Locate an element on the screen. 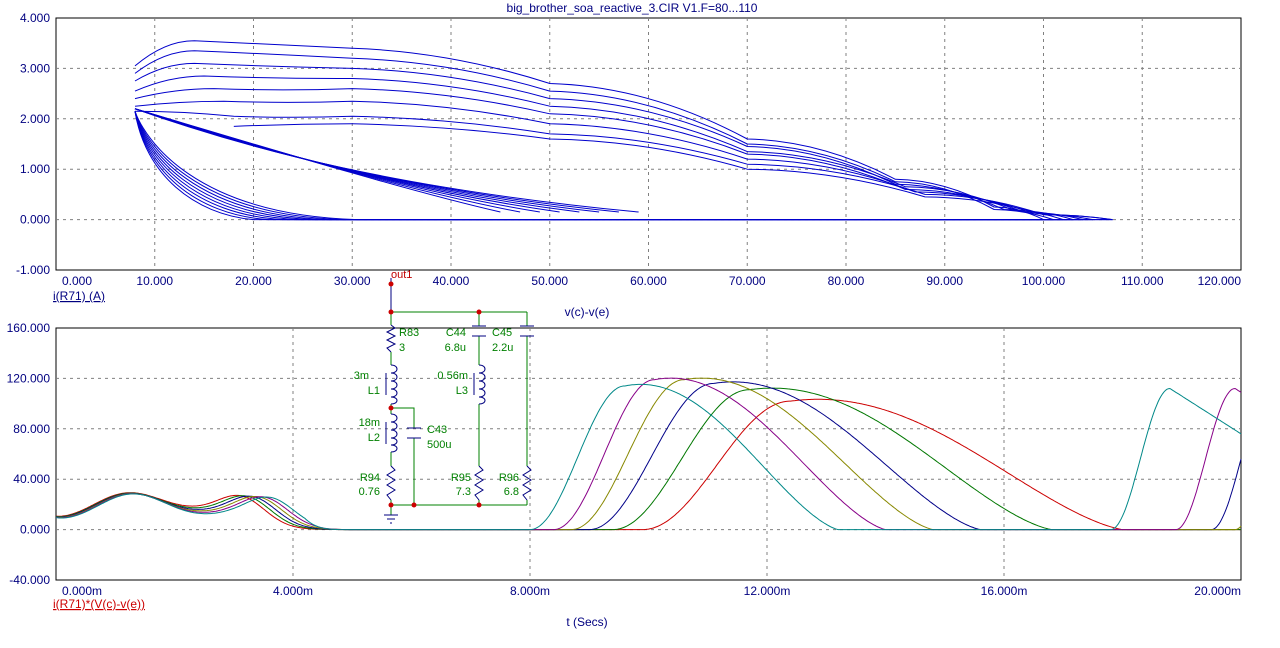 The height and width of the screenshot is (648, 1280). r95-value: 7.3 is located at coordinates (463, 492).